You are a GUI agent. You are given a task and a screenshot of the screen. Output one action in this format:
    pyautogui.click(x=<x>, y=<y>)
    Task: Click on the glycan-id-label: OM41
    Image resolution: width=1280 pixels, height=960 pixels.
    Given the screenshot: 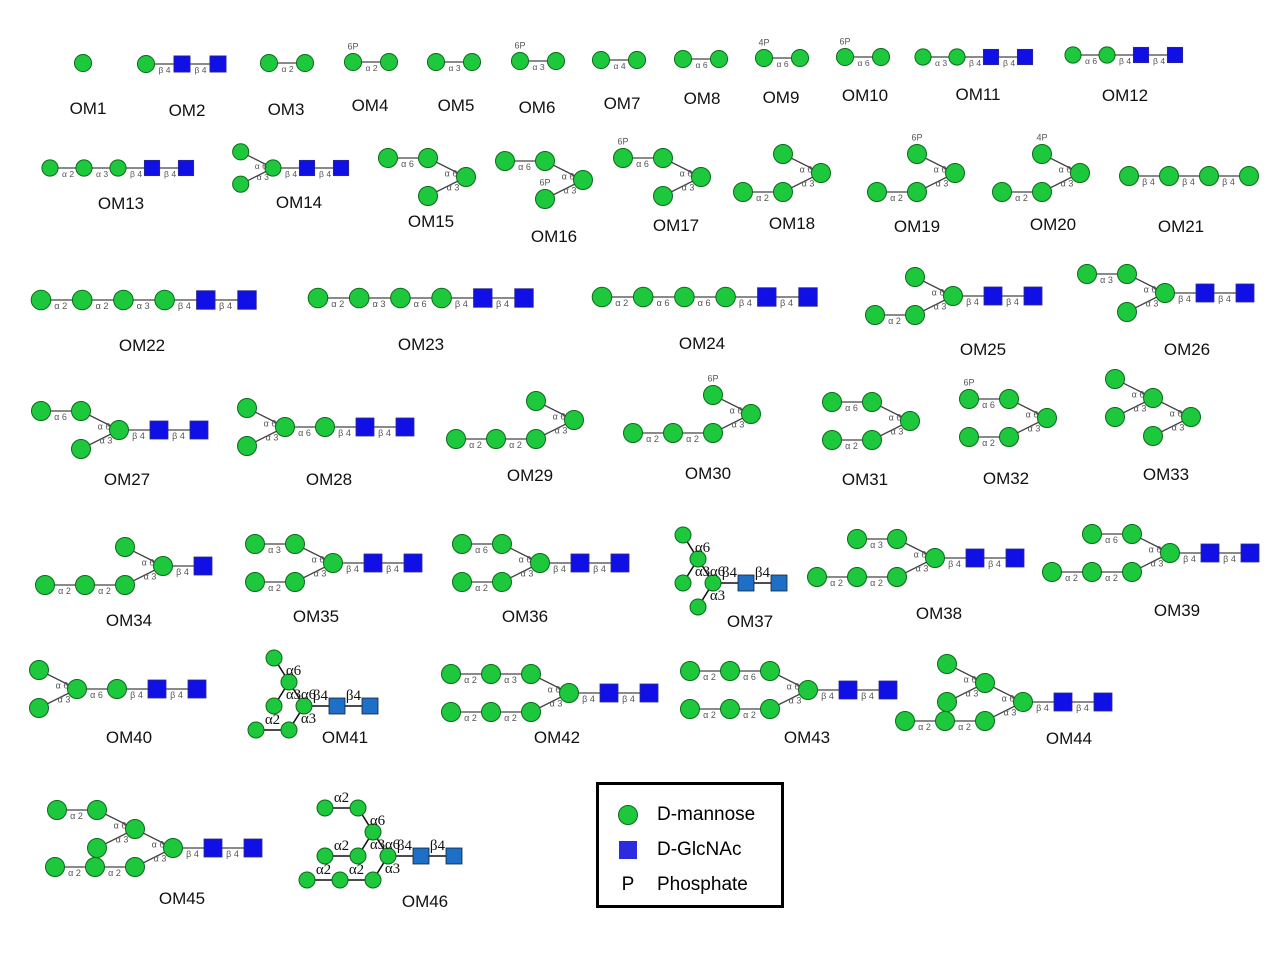 What is the action you would take?
    pyautogui.click(x=345, y=737)
    